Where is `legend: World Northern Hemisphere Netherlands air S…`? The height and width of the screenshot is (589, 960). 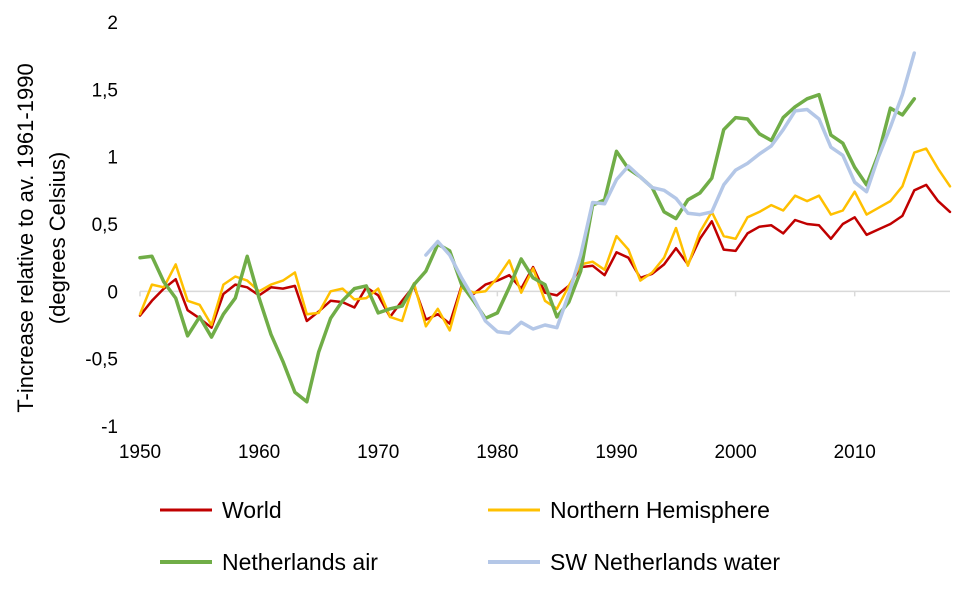
legend: World Northern Hemisphere Netherlands air S… is located at coordinates (470, 536).